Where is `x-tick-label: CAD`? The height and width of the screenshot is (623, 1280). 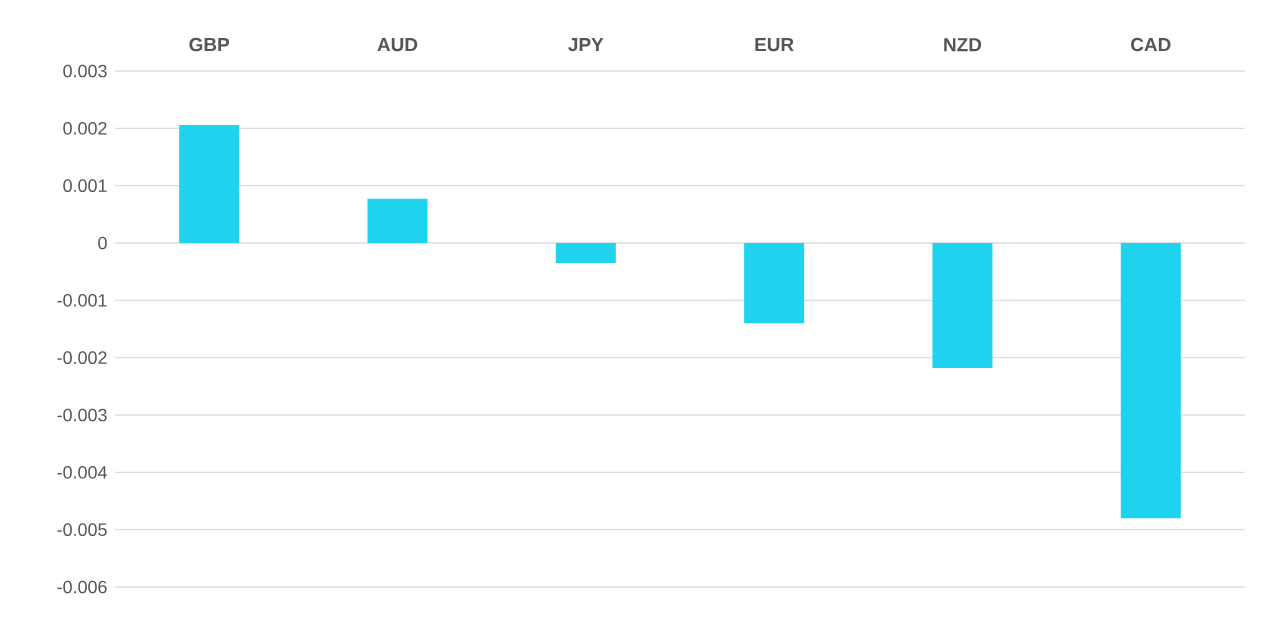
x-tick-label: CAD is located at coordinates (1151, 44).